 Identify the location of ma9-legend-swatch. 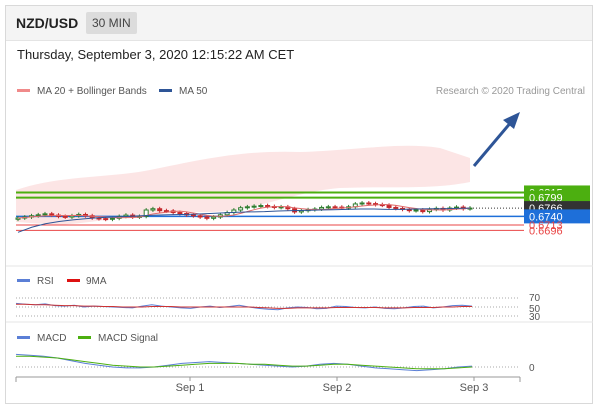
(73, 280).